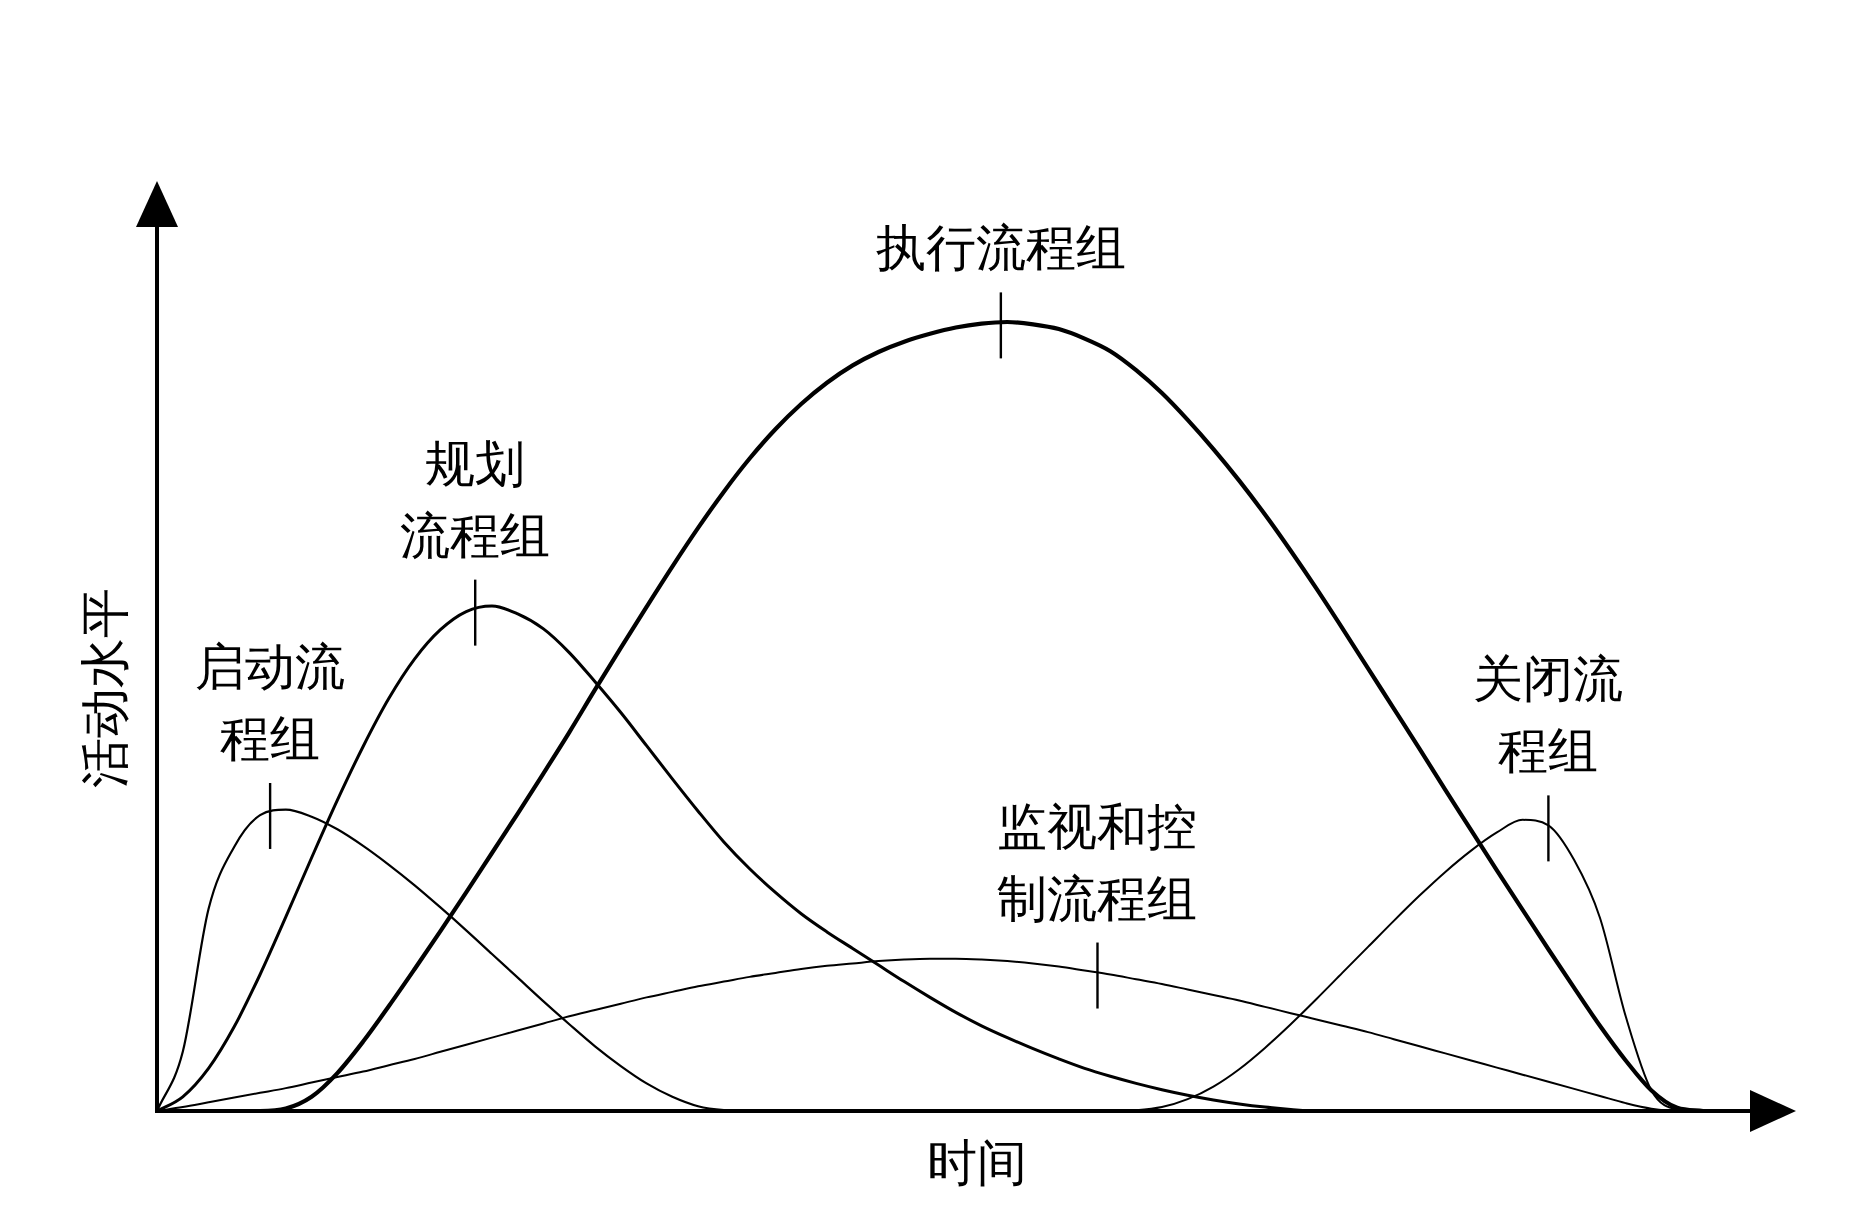  I want to click on series-label: 执行流程组, so click(1000, 248).